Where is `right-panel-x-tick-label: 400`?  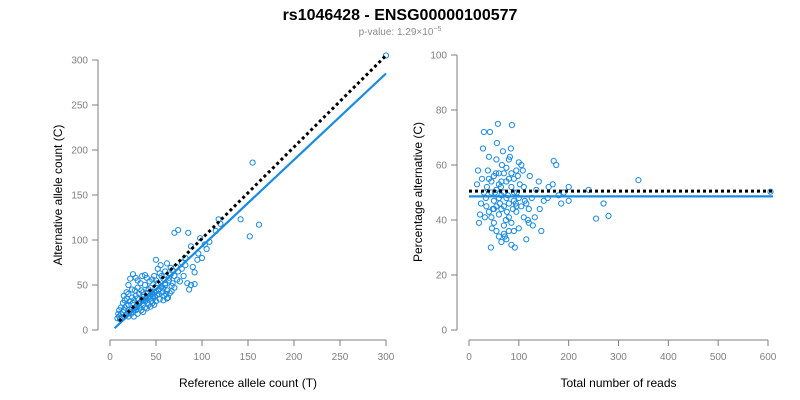
right-panel-x-tick-label: 400 is located at coordinates (668, 357).